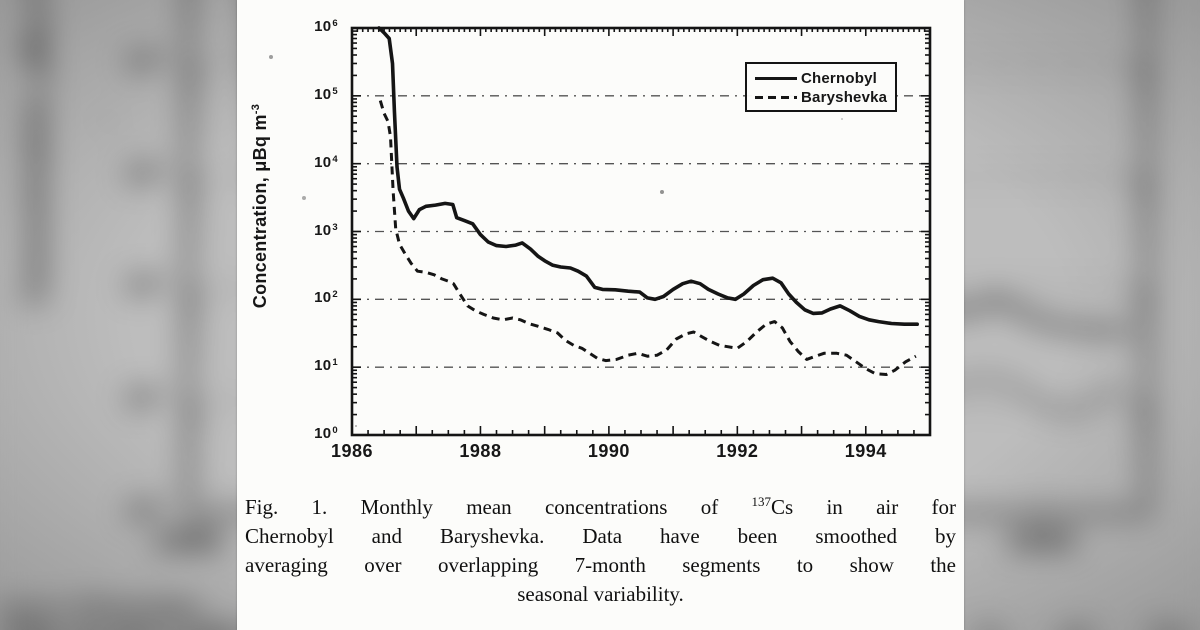 This screenshot has width=1200, height=630. What do you see at coordinates (326, 298) in the screenshot?
I see `y-tick-label-1e2: 10²` at bounding box center [326, 298].